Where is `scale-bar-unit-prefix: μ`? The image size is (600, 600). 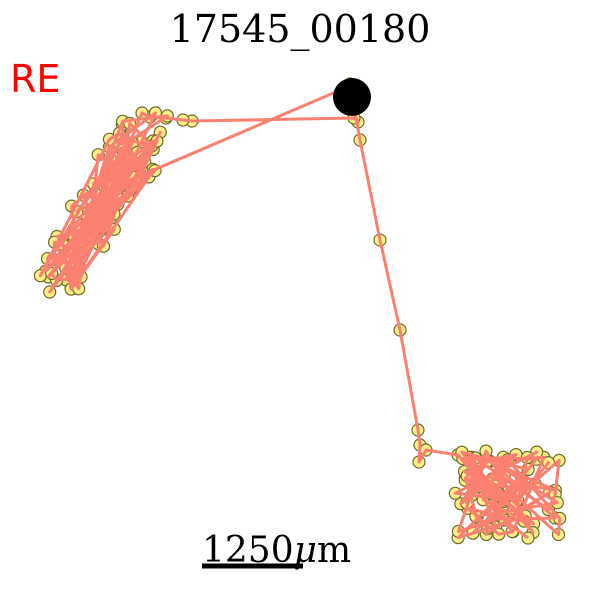
scale-bar-unit-prefix: μ is located at coordinates (305, 550).